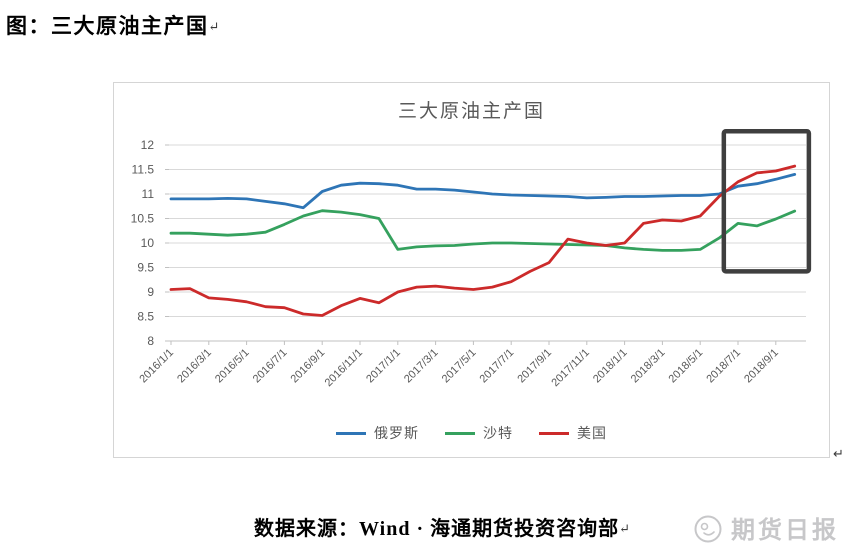 This screenshot has height=554, width=845. What do you see at coordinates (344, 368) in the screenshot?
I see `svg-text: 2016/11/1` at bounding box center [344, 368].